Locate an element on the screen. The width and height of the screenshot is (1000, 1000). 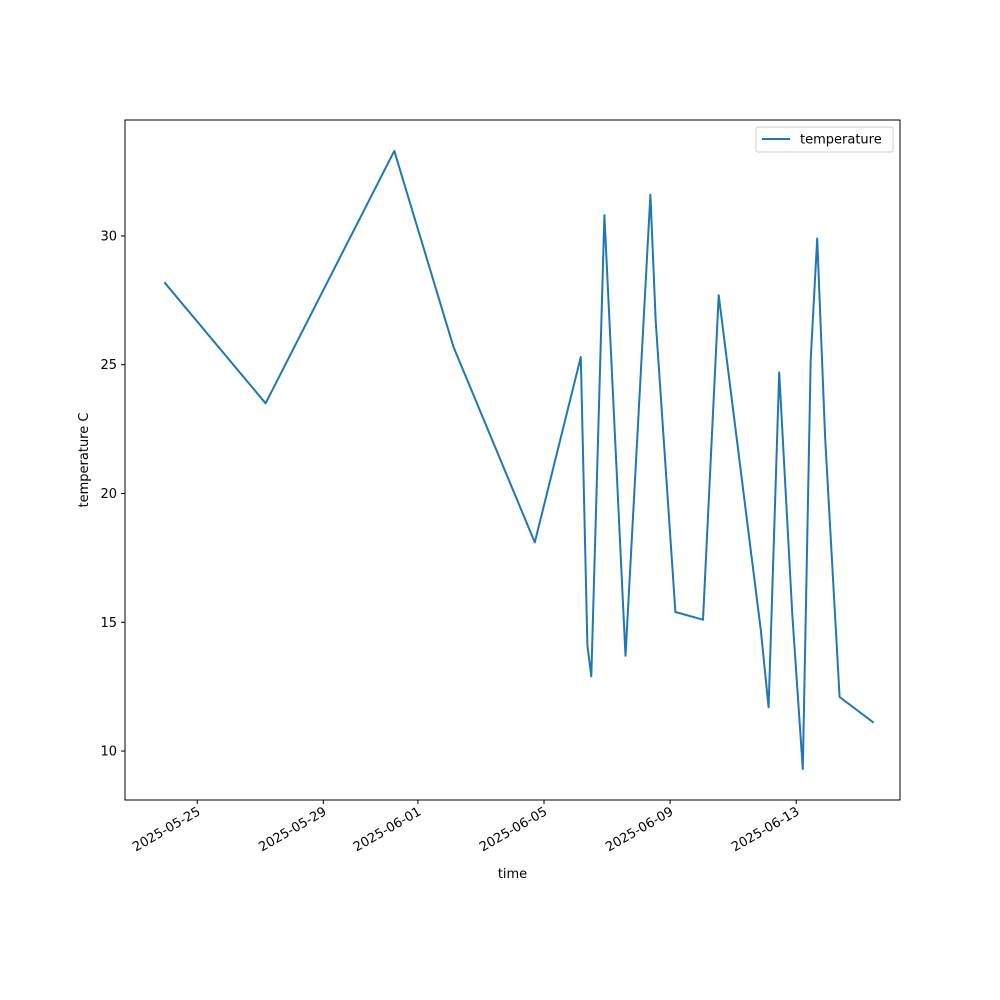
y-axis-ticks: 10 15 20 25 30 is located at coordinates (112, 494).